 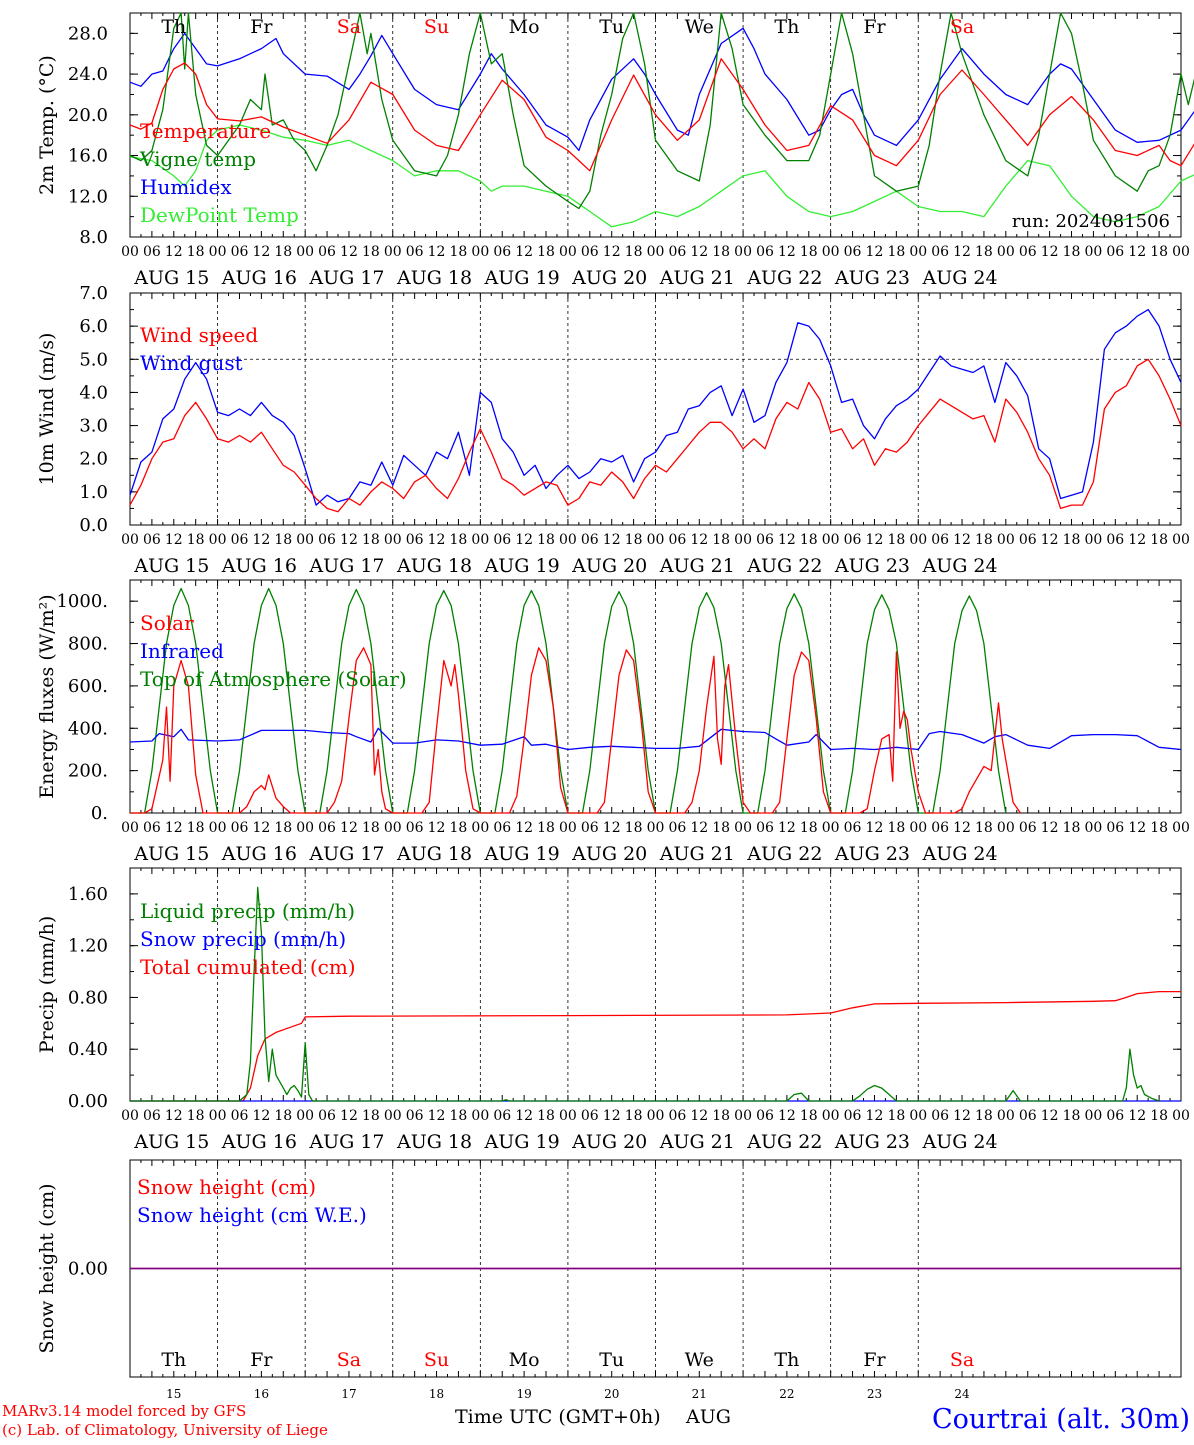 What do you see at coordinates (261, 1394) in the screenshot?
I see `day-number-label: 16` at bounding box center [261, 1394].